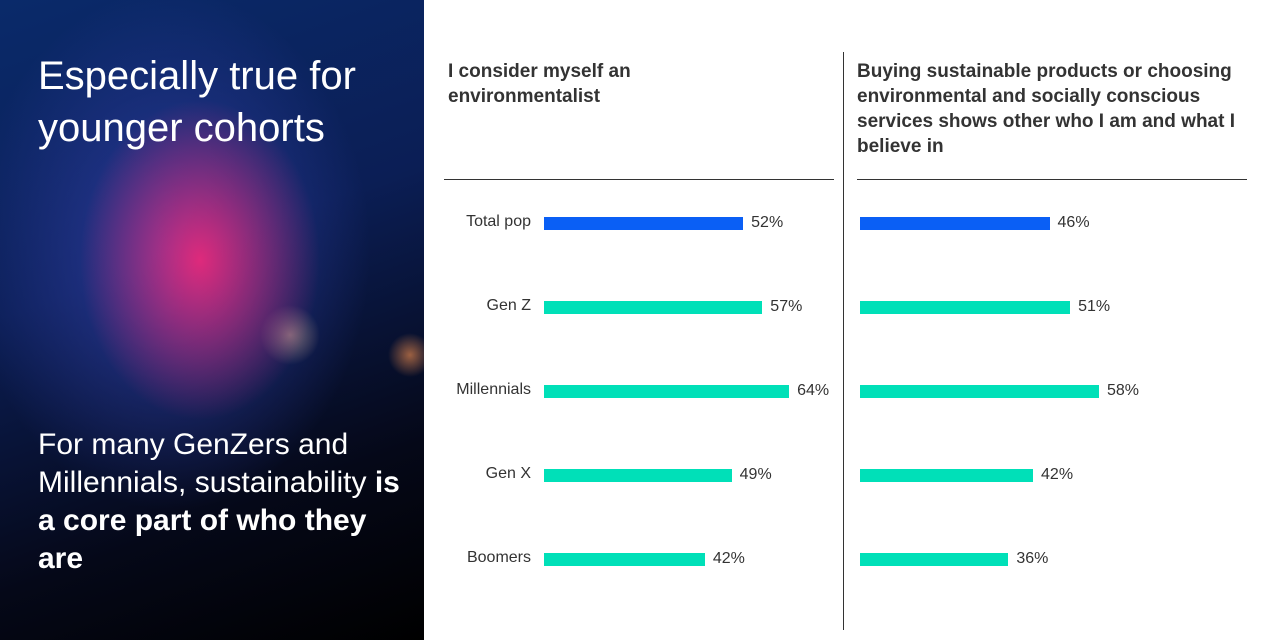 Image resolution: width=1280 pixels, height=640 pixels. Describe the element at coordinates (755, 474) in the screenshot. I see `value-label: 49%` at that location.